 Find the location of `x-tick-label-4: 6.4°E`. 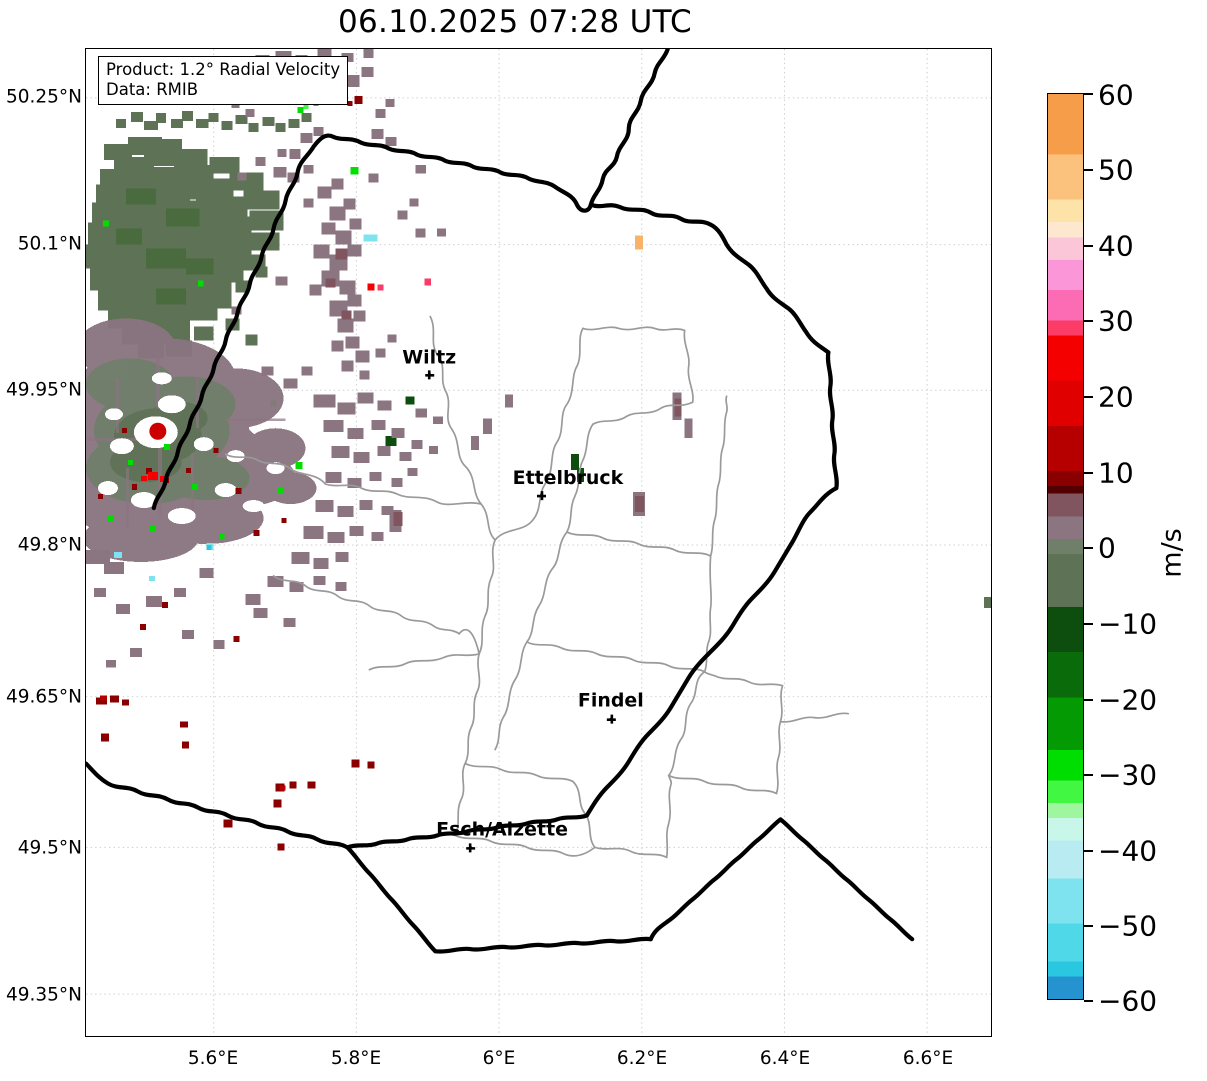

x-tick-label-4: 6.4°E is located at coordinates (785, 1058).